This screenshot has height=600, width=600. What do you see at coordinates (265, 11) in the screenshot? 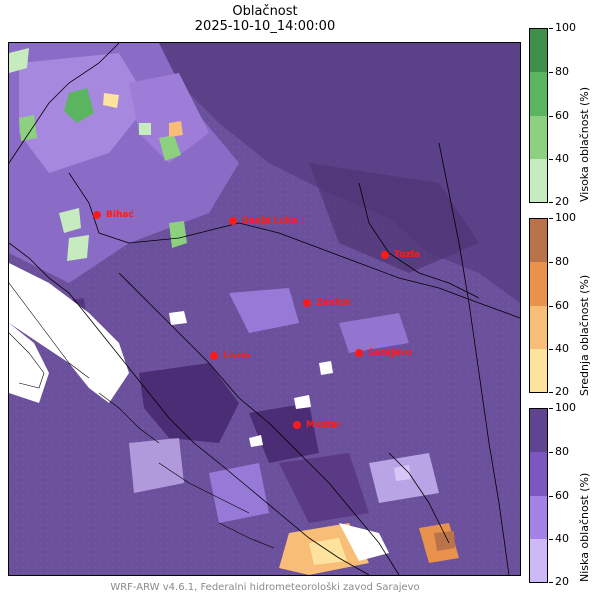
I see `map-title: Oblačnost` at bounding box center [265, 11].